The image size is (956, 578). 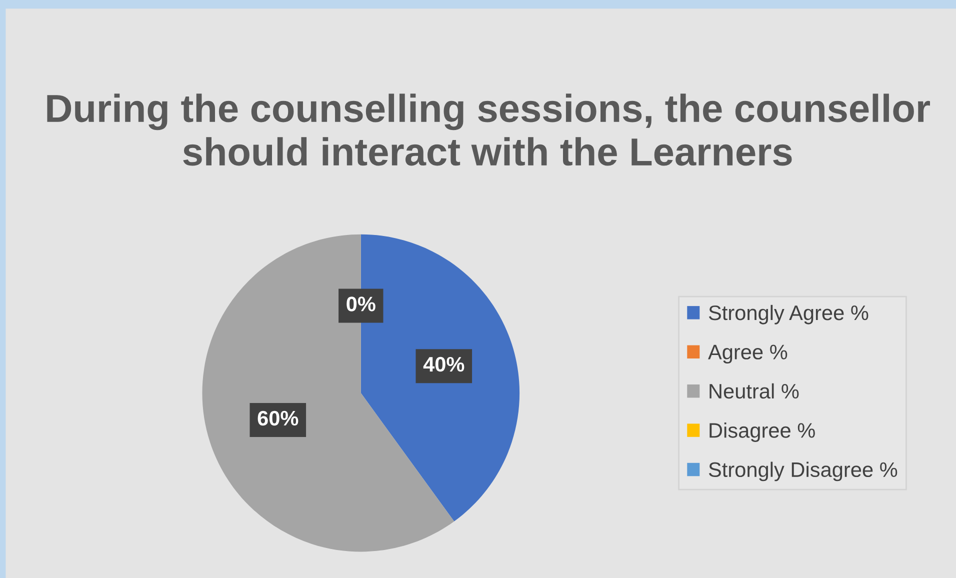 I want to click on legend-label: Strongly Disagree %, so click(x=803, y=472).